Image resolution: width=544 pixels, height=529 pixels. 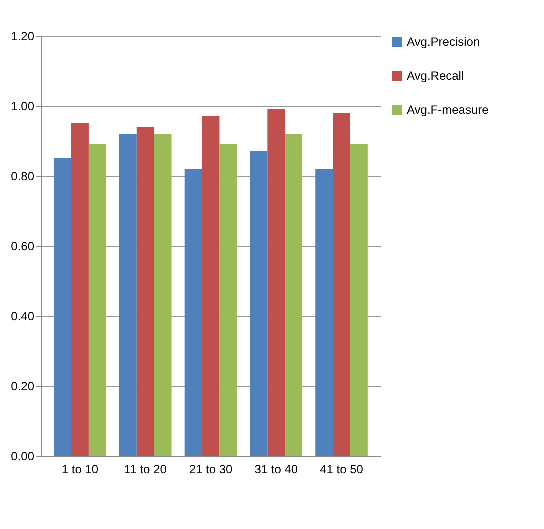 What do you see at coordinates (448, 110) in the screenshot?
I see `legend-label: Avg.F-measure` at bounding box center [448, 110].